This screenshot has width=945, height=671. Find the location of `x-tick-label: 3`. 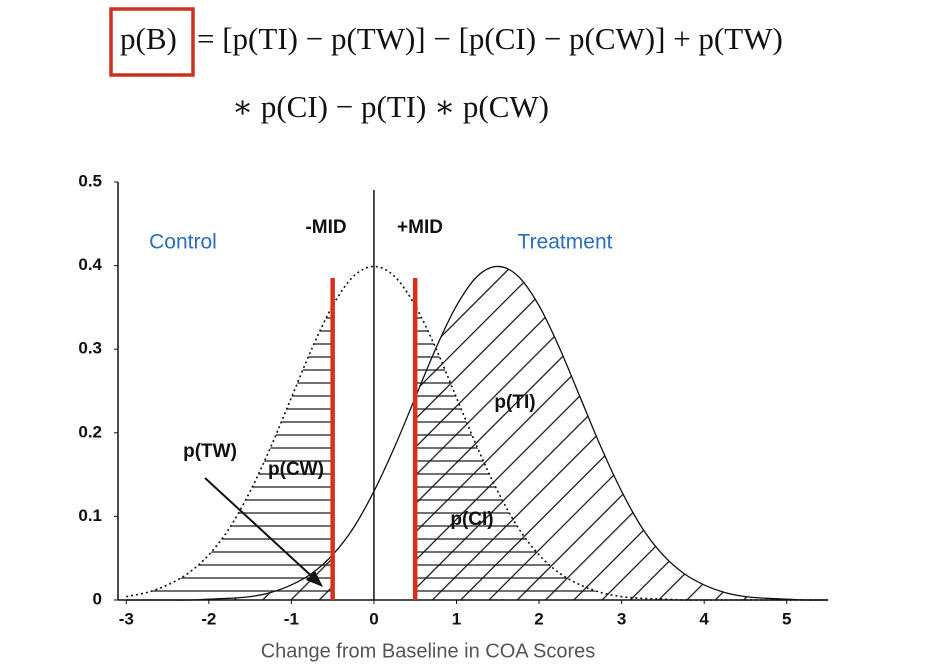

x-tick-label: 3 is located at coordinates (621, 618).